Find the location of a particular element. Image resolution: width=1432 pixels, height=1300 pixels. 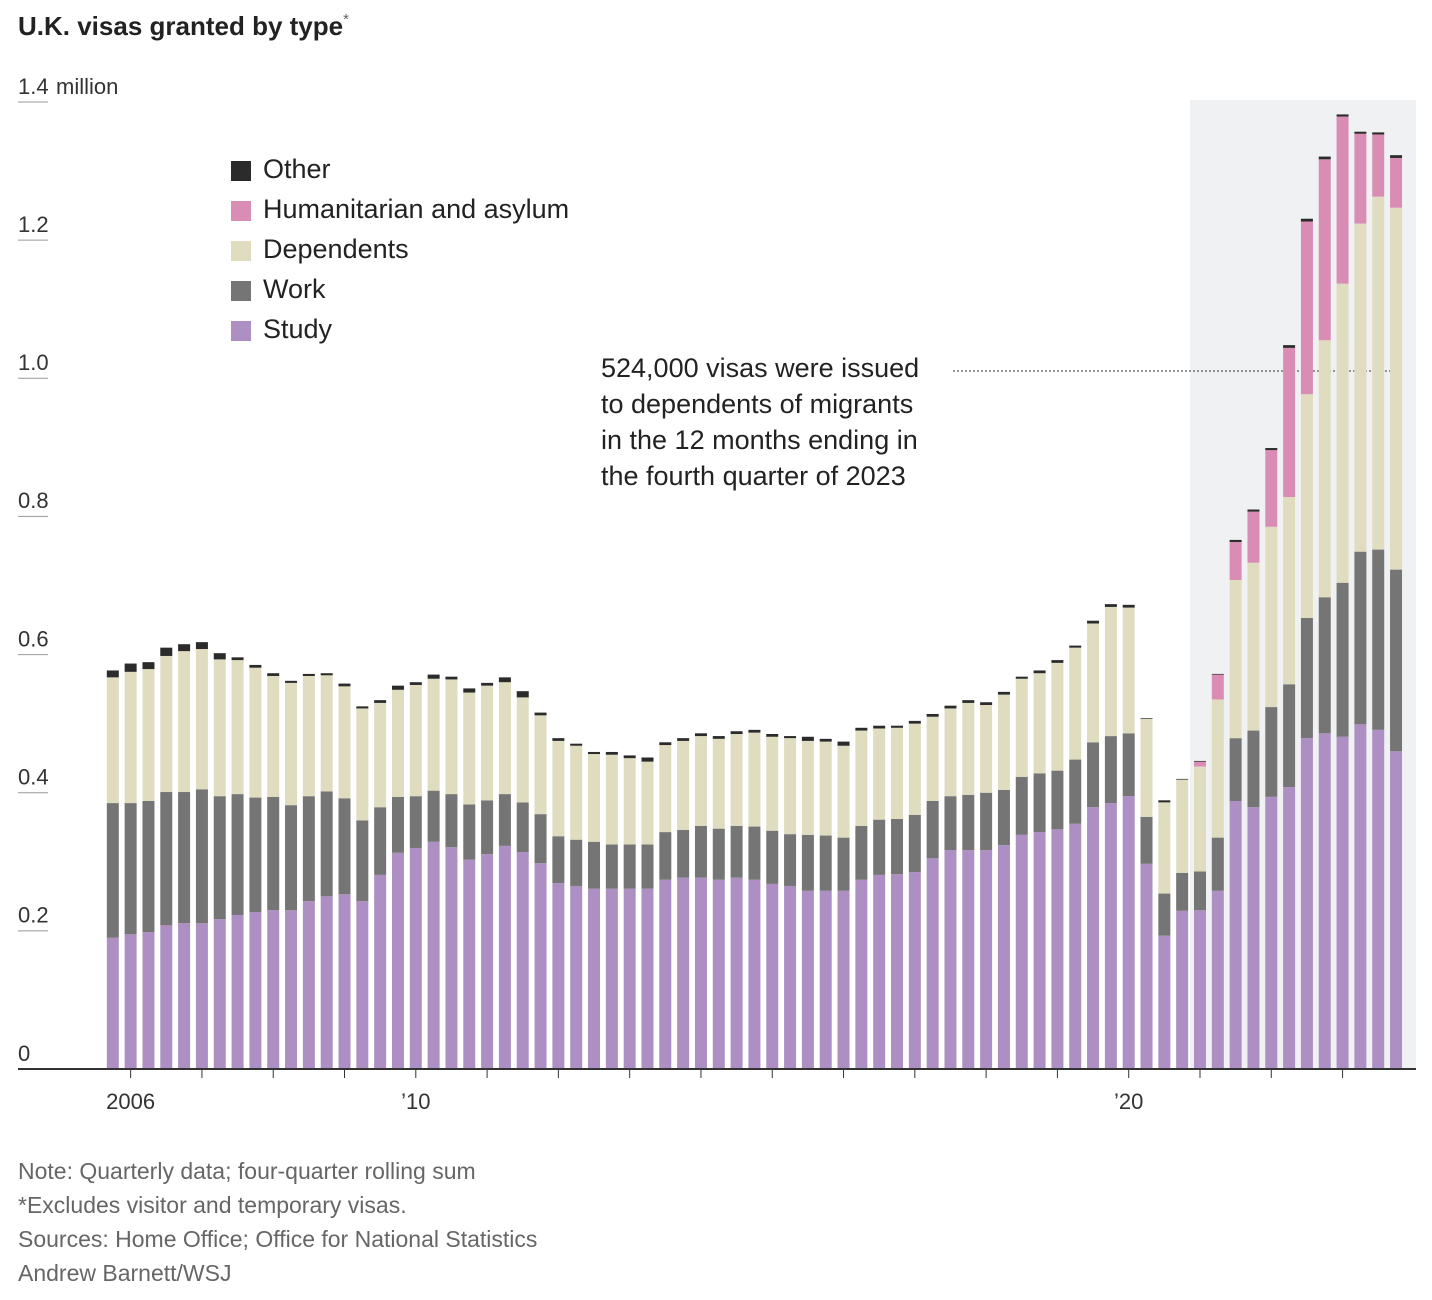

annotation-line: to dependents of migrants is located at coordinates (757, 404).